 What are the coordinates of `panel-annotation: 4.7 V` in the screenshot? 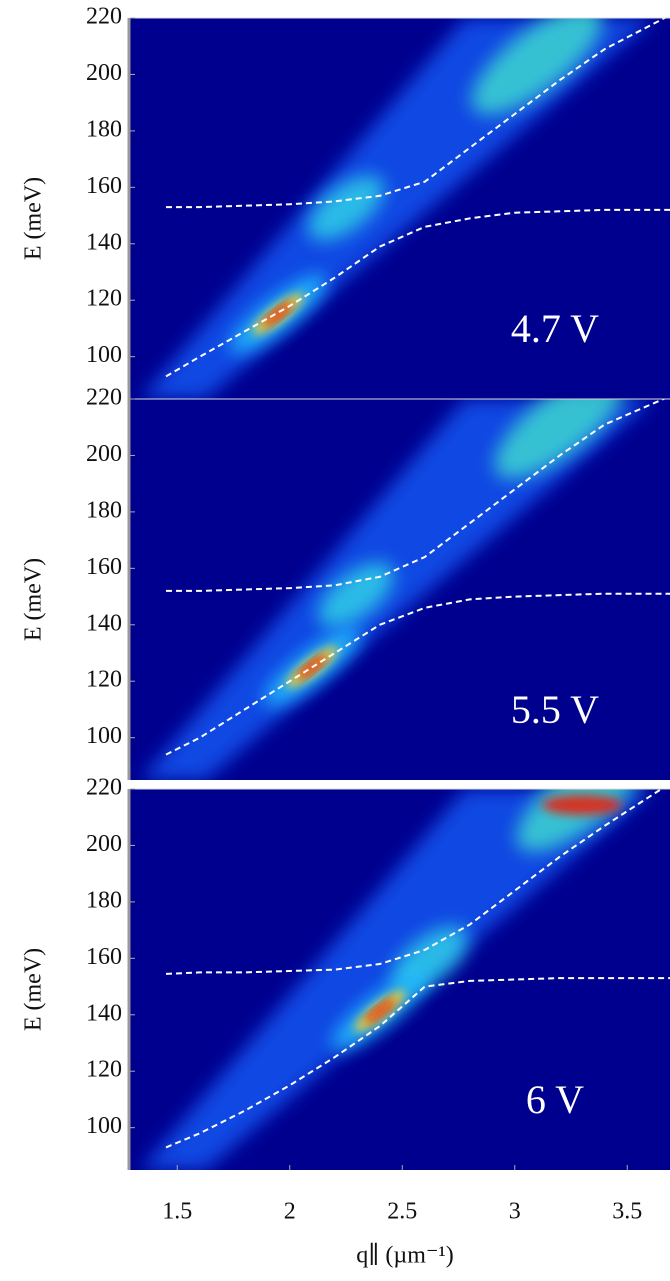 It's located at (555, 328).